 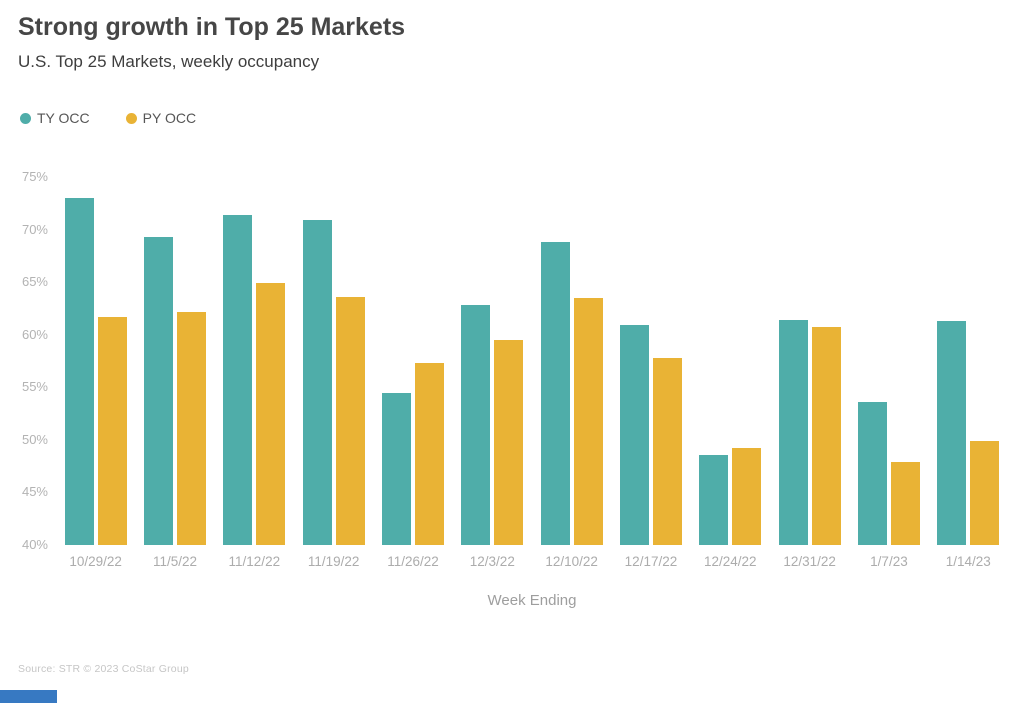 What do you see at coordinates (63, 118) in the screenshot?
I see `legend-label: TY OCC` at bounding box center [63, 118].